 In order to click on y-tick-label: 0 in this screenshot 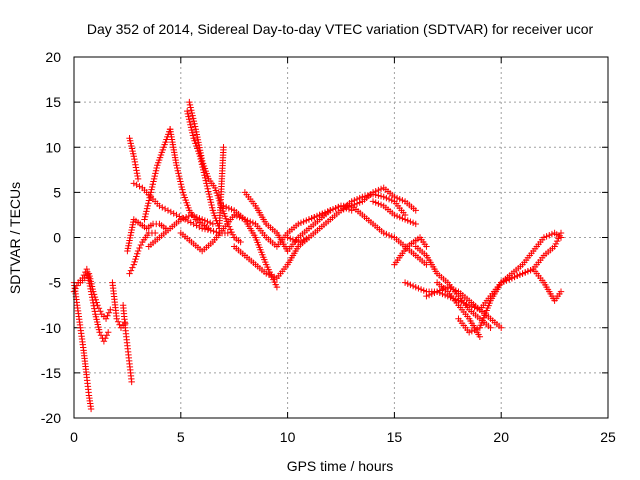, I will do `click(57, 238)`.